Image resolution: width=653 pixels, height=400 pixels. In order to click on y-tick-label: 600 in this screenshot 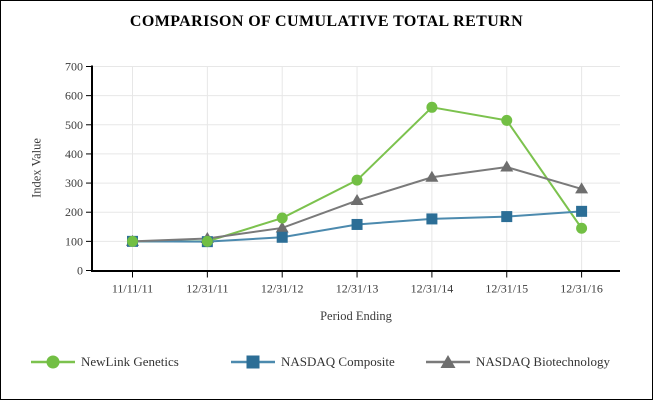, I will do `click(74, 96)`.